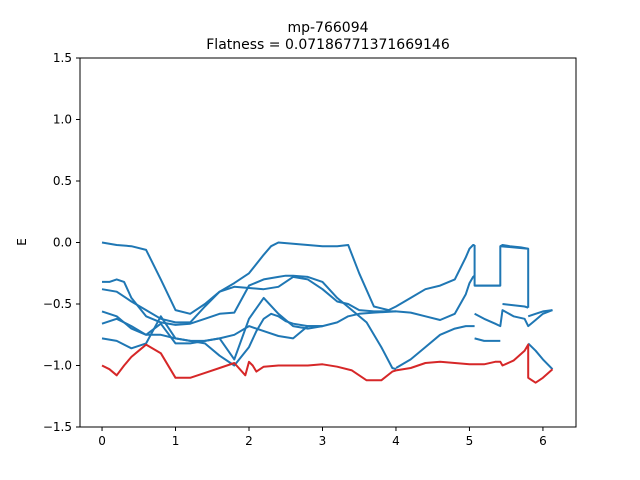 The width and height of the screenshot is (640, 480). Describe the element at coordinates (327, 28) in the screenshot. I see `chart-title-line1: mp-766094` at that location.